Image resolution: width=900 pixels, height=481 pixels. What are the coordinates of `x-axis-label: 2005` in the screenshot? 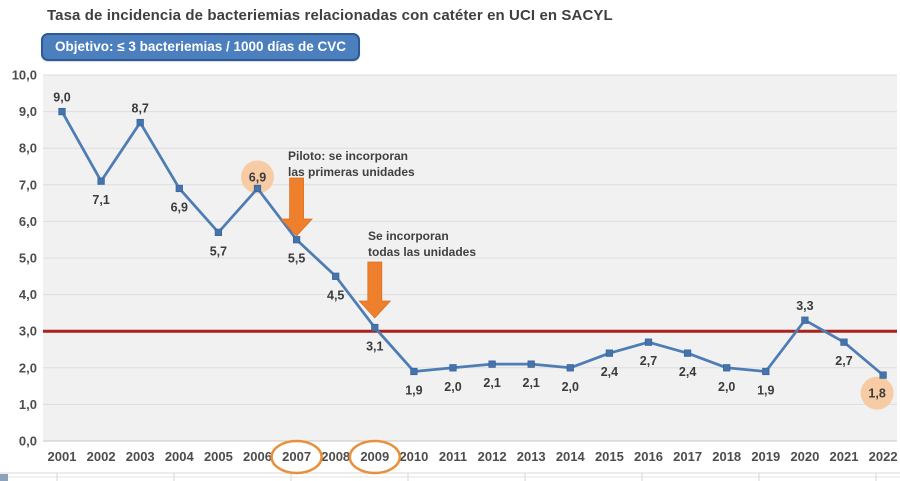 It's located at (218, 456).